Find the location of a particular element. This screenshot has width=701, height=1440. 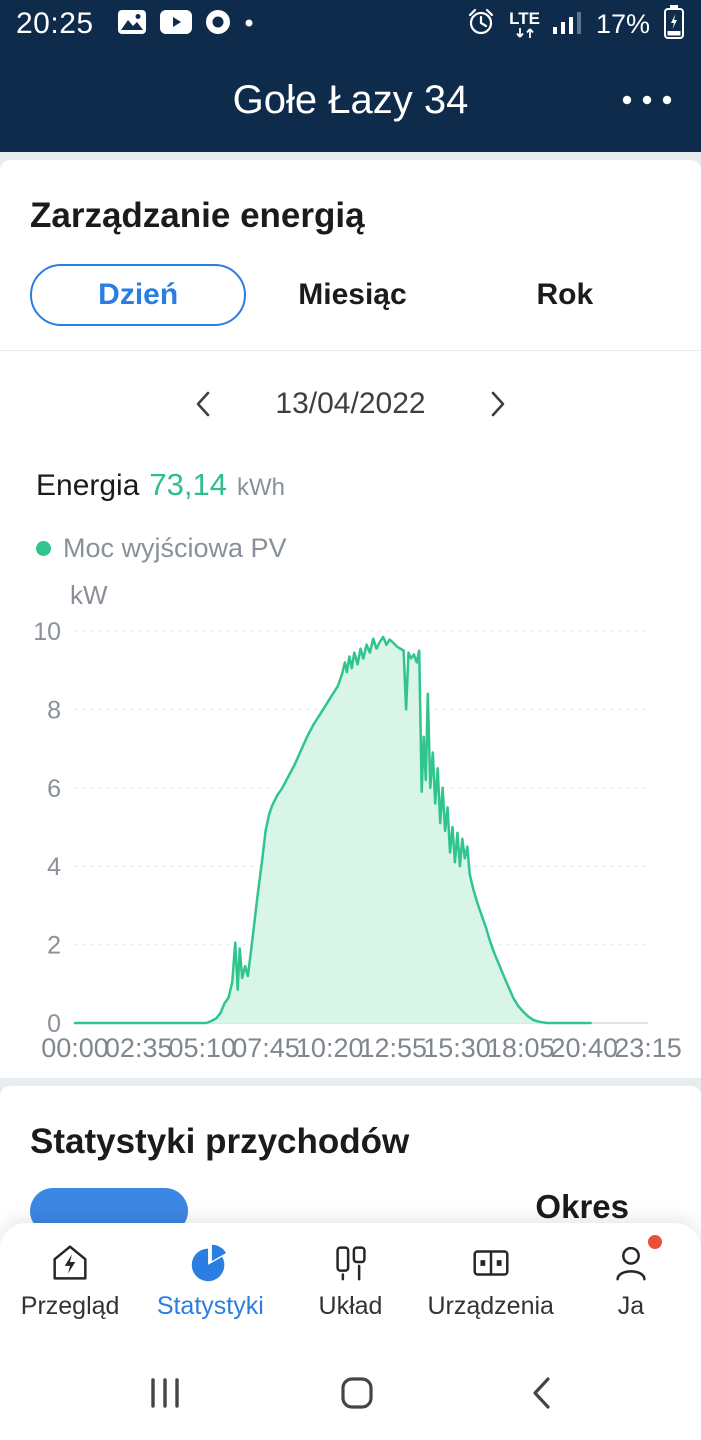

bottom-navigation: Przegląd Statystyki Układ Urządzenia Ja is located at coordinates (350, 1284).